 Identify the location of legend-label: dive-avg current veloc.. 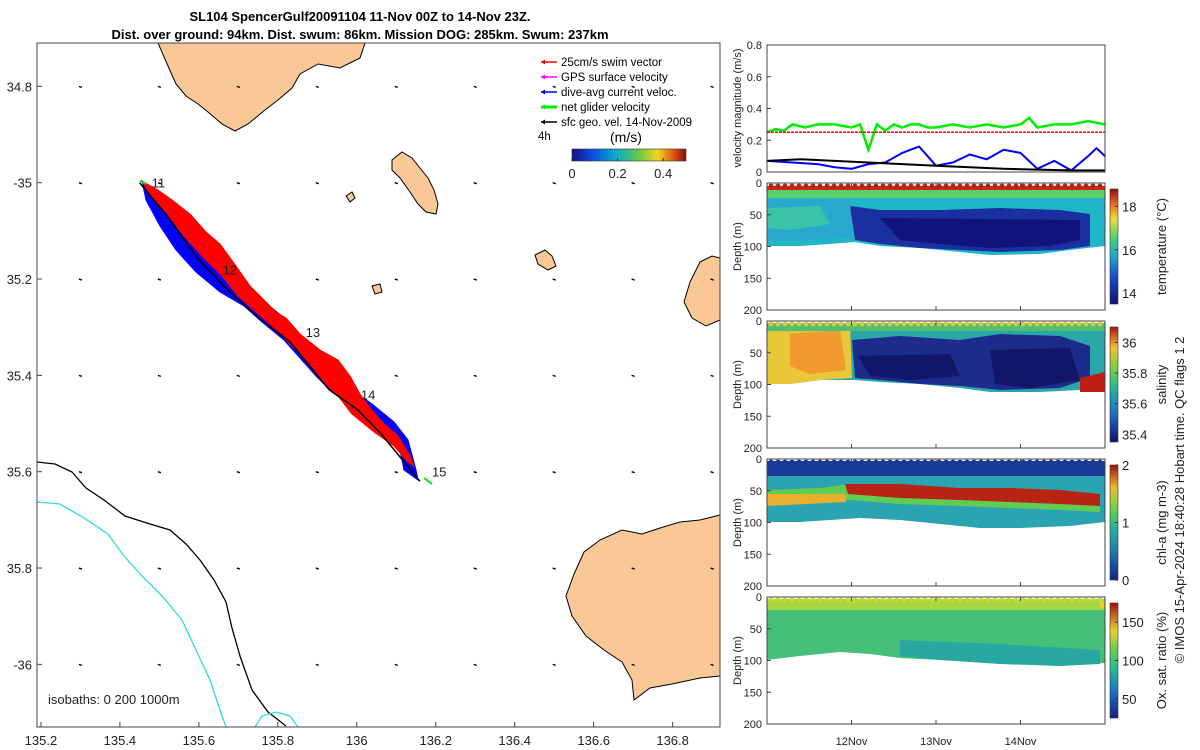
(619, 93).